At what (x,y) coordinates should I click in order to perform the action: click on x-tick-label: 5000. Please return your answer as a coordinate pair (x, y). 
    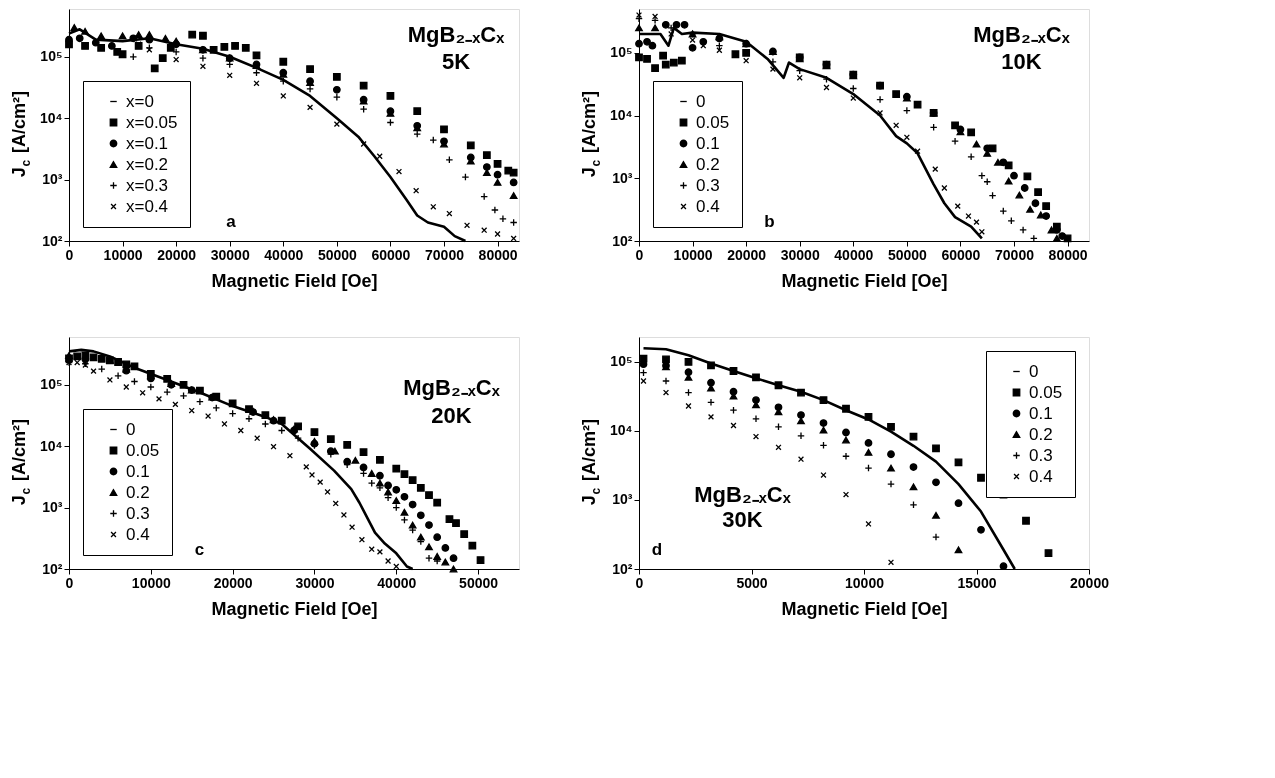
    Looking at the image, I should click on (752, 582).